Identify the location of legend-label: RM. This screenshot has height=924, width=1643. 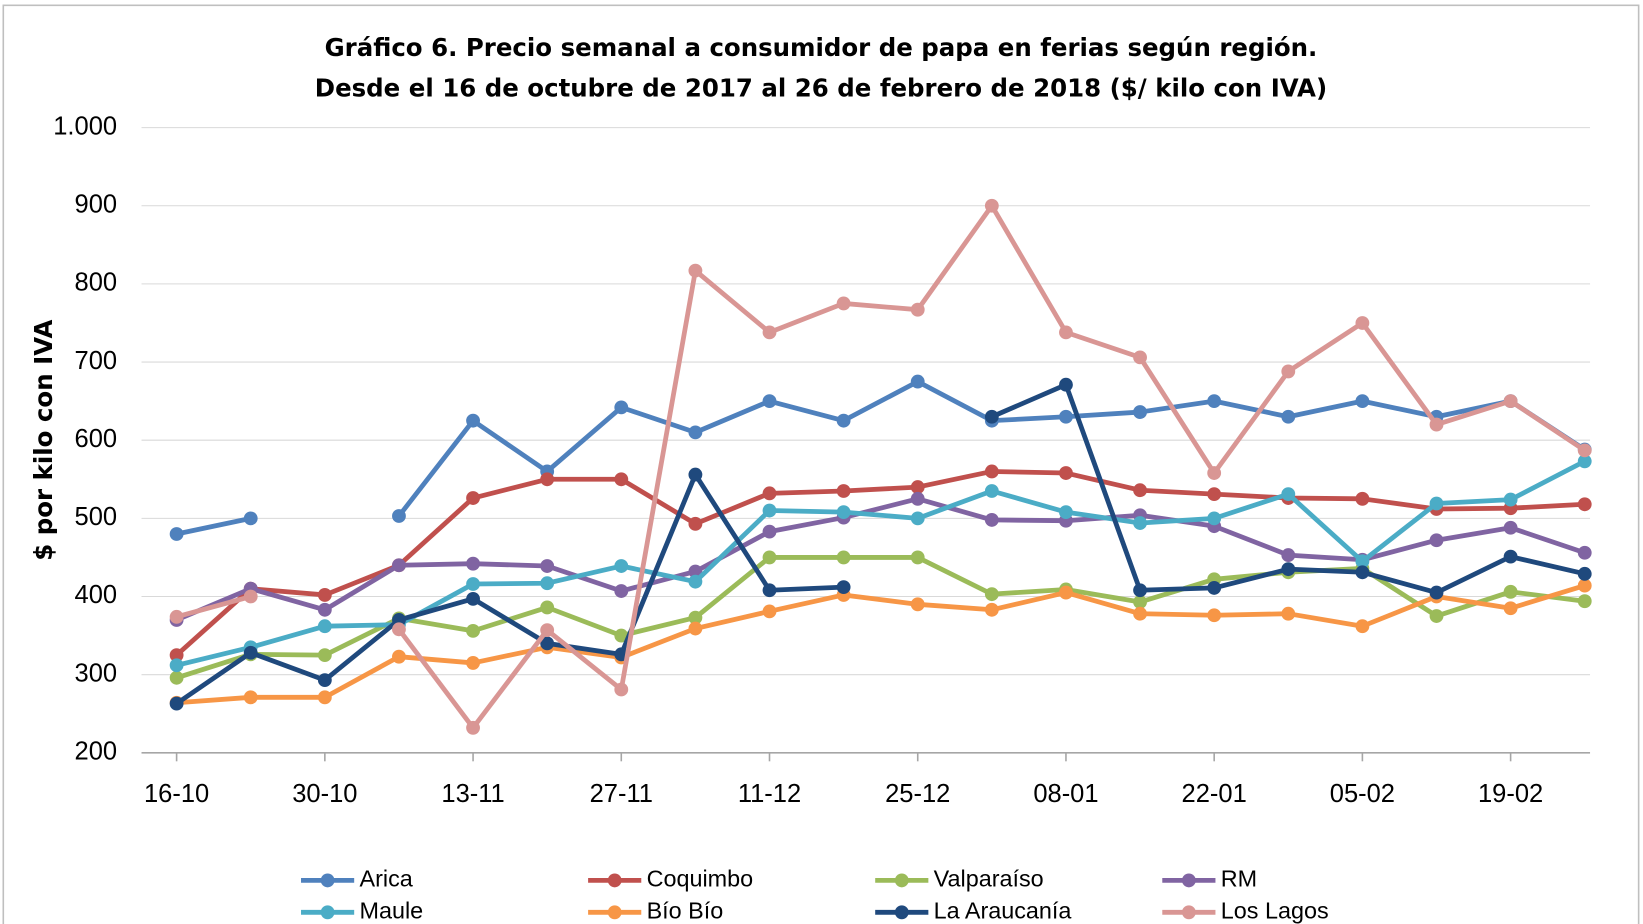
(1239, 879).